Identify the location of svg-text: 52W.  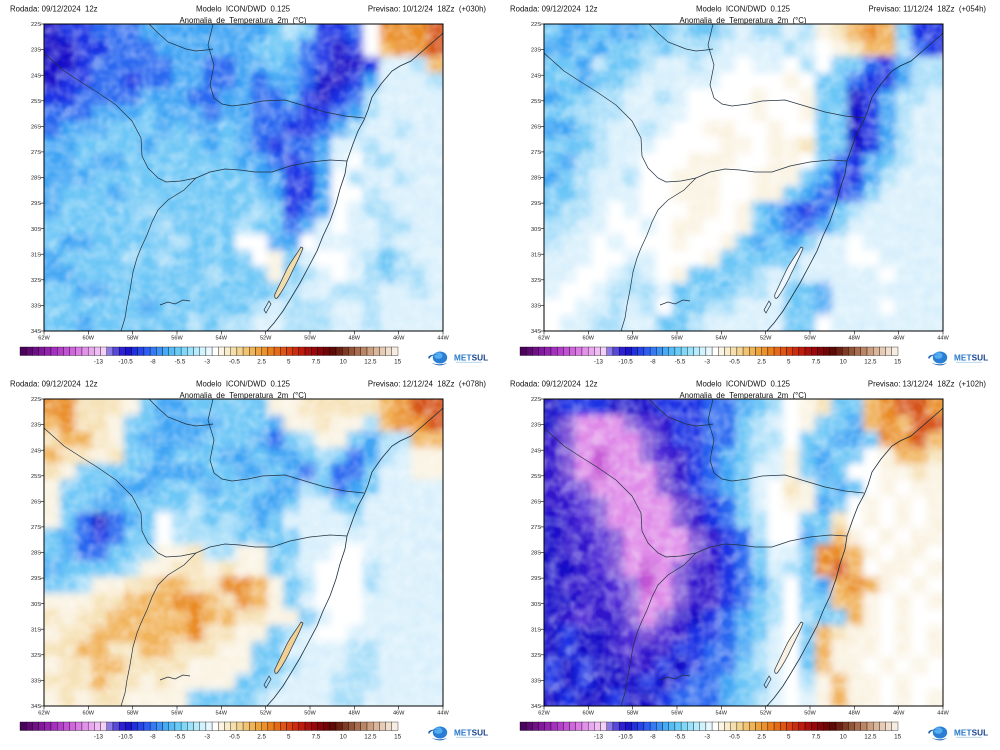
(266, 714).